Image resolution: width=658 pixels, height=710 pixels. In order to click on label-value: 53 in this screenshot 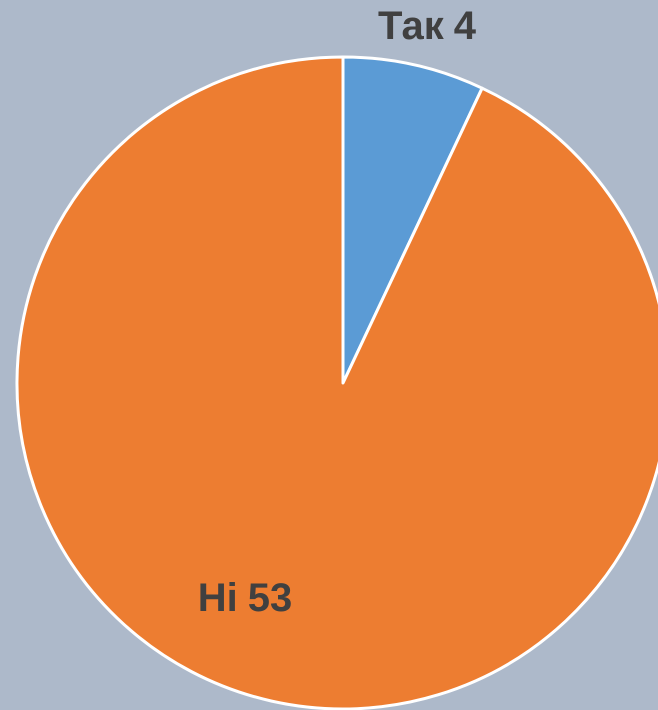, I will do `click(270, 598)`.